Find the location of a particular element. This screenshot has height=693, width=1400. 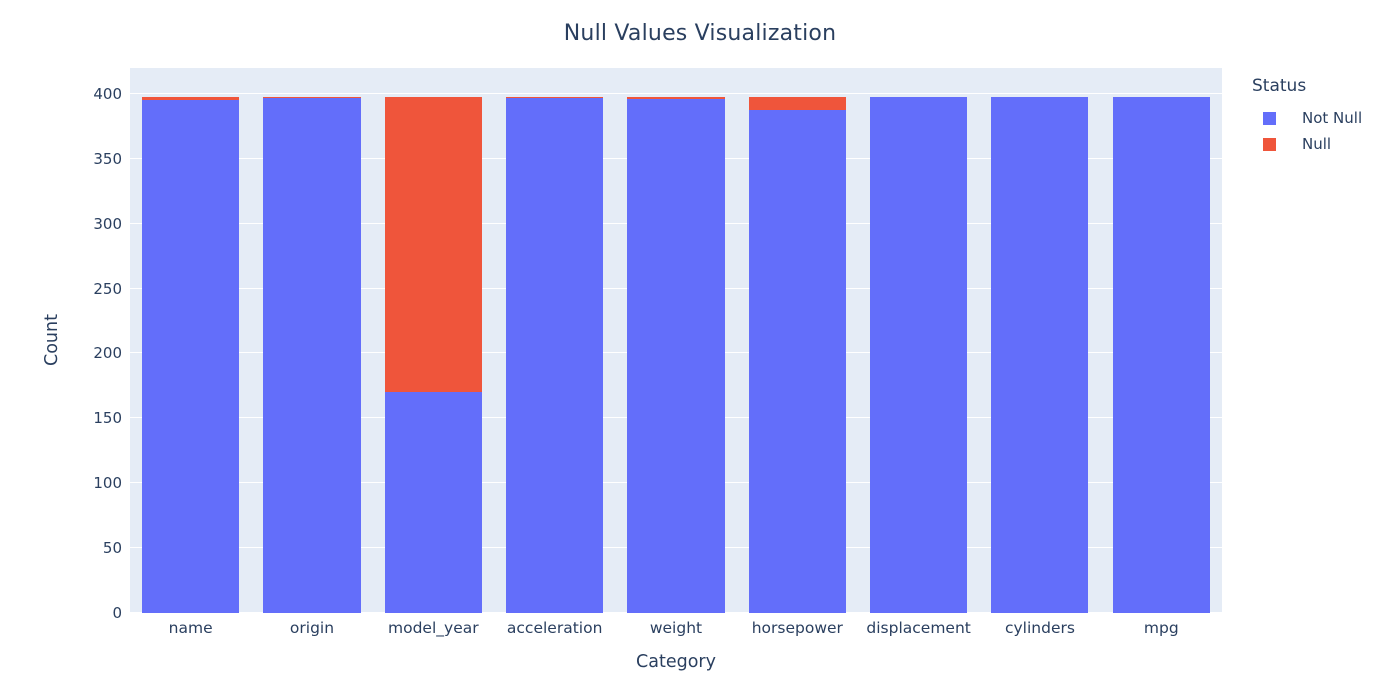

y-tick-label-350: 350 is located at coordinates (107, 158).